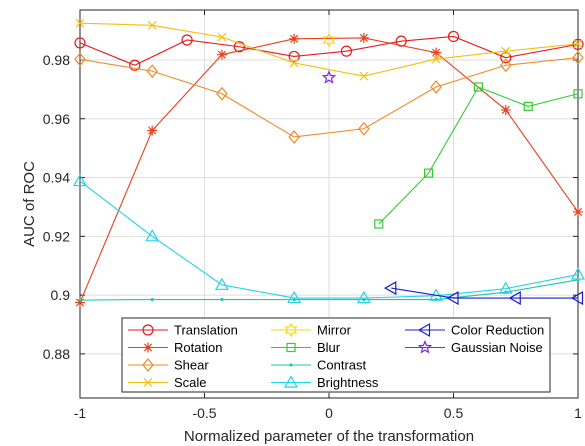 Image resolution: width=585 pixels, height=446 pixels. I want to click on legend-box, so click(336, 355).